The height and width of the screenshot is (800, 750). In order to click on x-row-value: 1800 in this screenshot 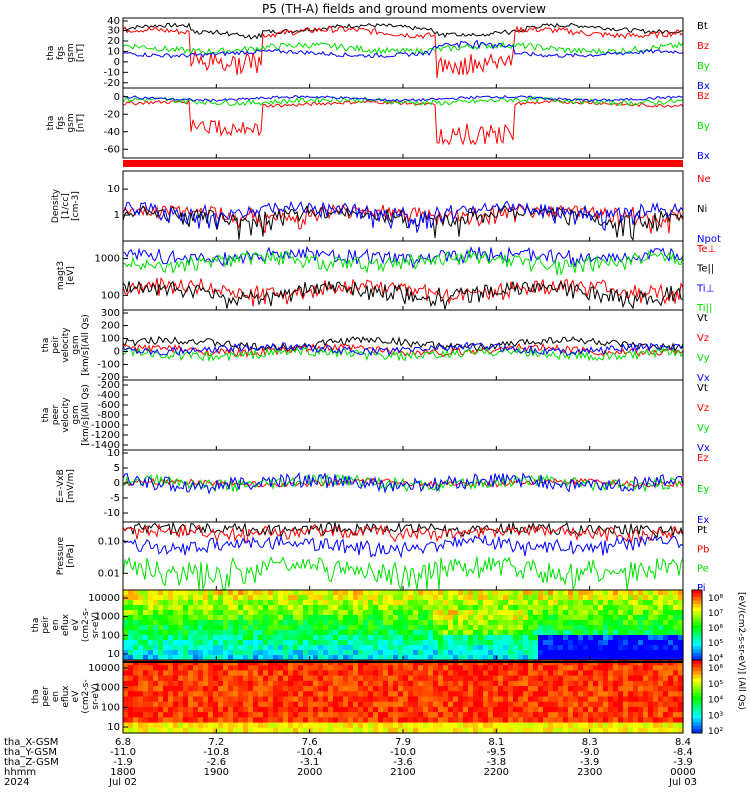, I will do `click(122, 772)`.